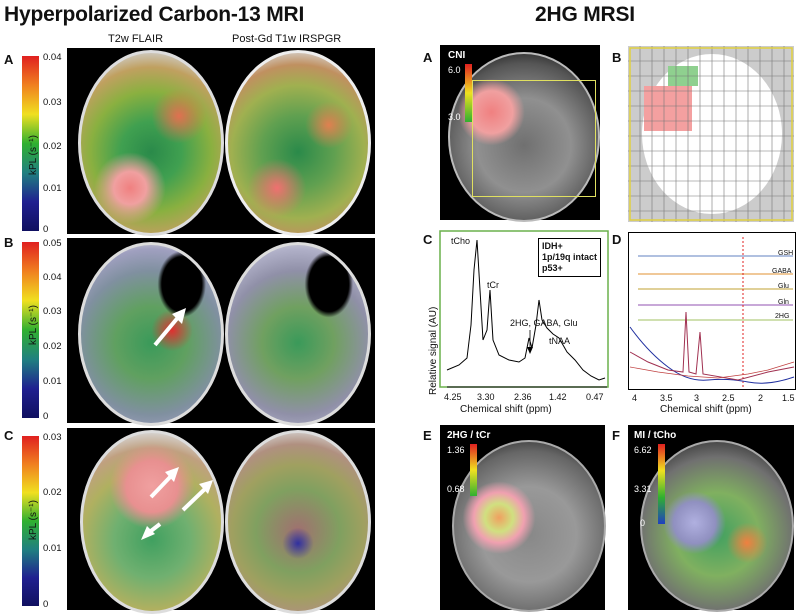 This screenshot has width=800, height=614. Describe the element at coordinates (728, 398) in the screenshot. I see `tick-rd-3: 2.5` at that location.